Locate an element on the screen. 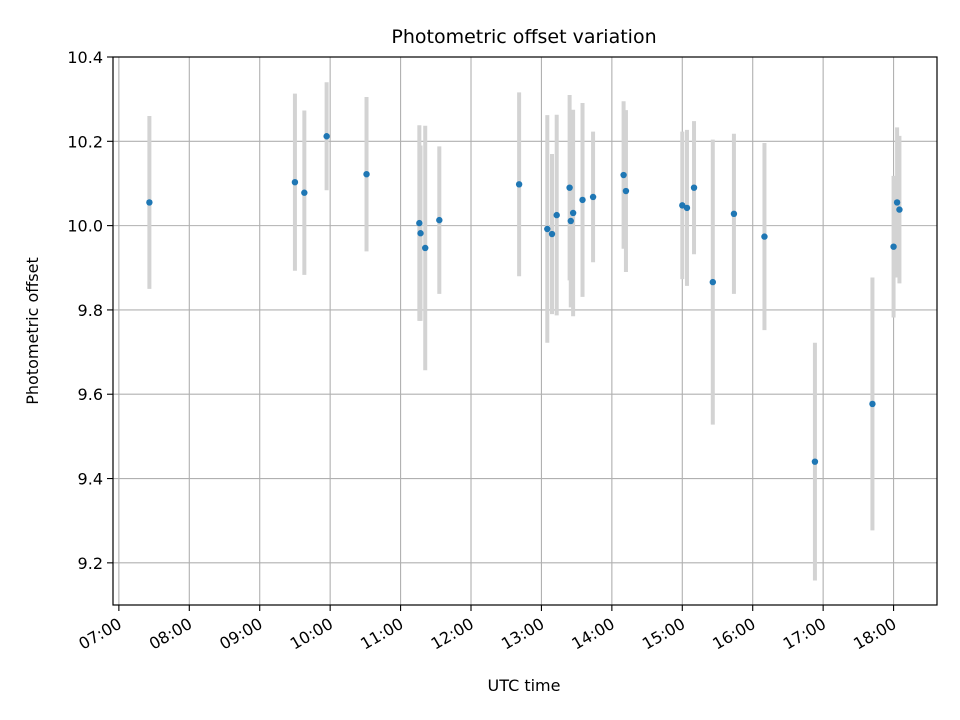  y-tick-label: 10.4 is located at coordinates (85, 57).